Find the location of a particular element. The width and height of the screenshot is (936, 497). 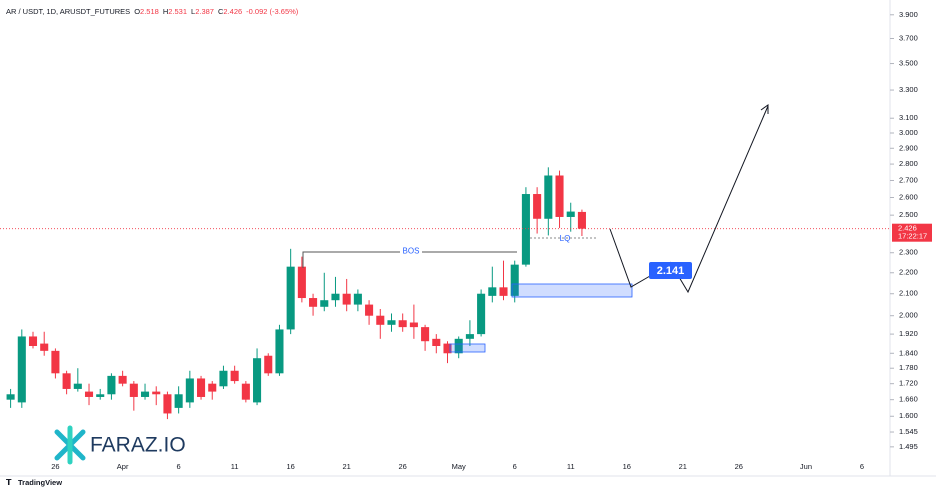

footer-icon: 𝗧 is located at coordinates (9, 482).